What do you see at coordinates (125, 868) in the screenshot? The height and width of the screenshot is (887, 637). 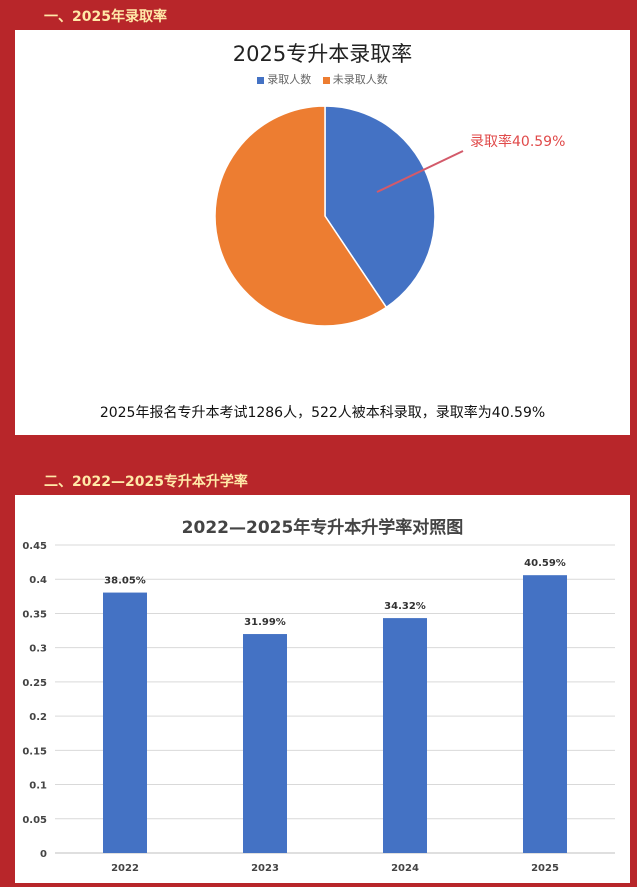 I see `x-tick-label-2022: 2022` at bounding box center [125, 868].